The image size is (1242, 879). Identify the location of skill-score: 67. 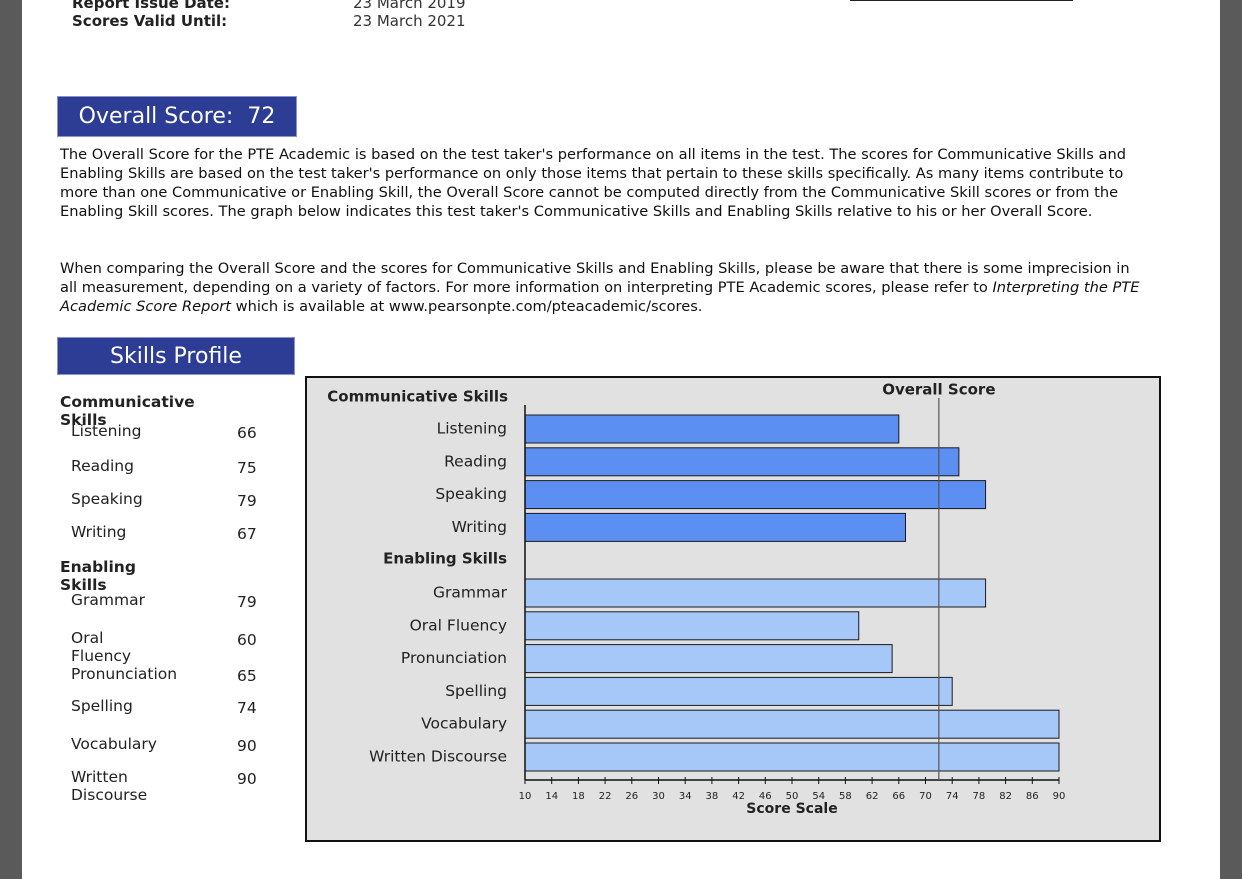
(247, 534).